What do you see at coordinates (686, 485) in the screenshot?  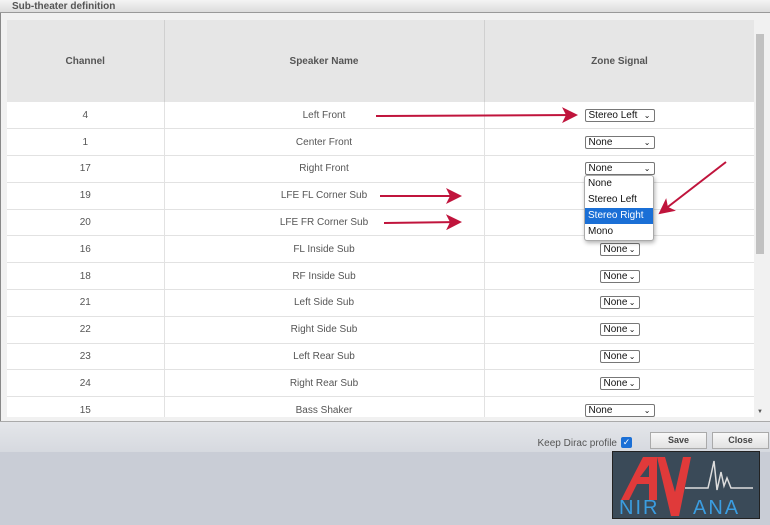 I see `av-nirvana-logo: NIR ANA` at bounding box center [686, 485].